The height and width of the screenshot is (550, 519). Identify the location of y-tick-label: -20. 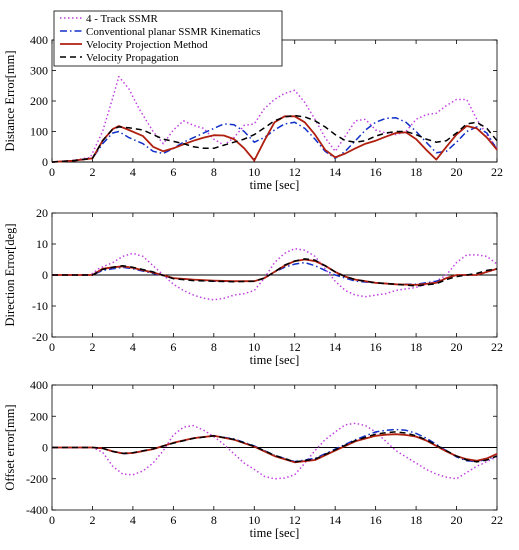
(40, 337).